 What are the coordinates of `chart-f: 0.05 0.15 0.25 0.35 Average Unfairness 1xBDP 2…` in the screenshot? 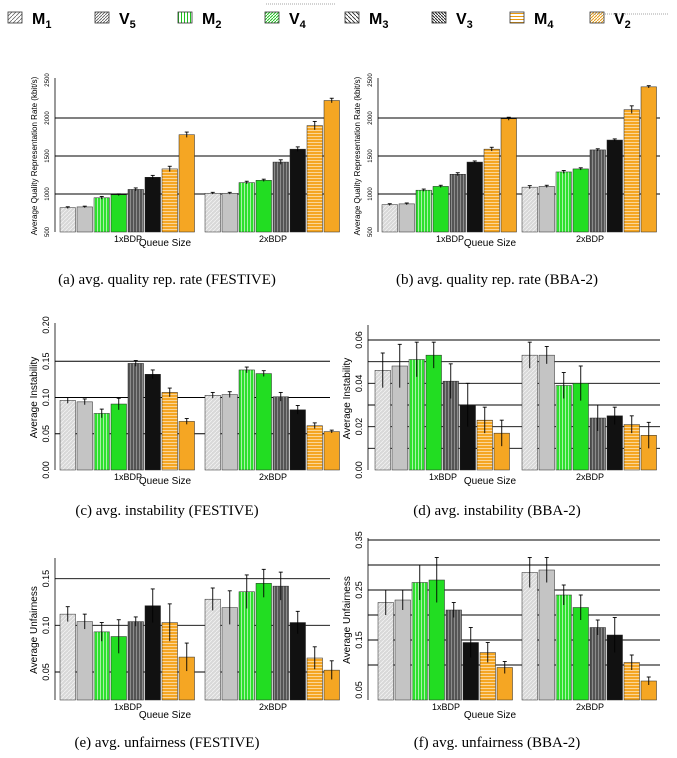 It's located at (501, 641).